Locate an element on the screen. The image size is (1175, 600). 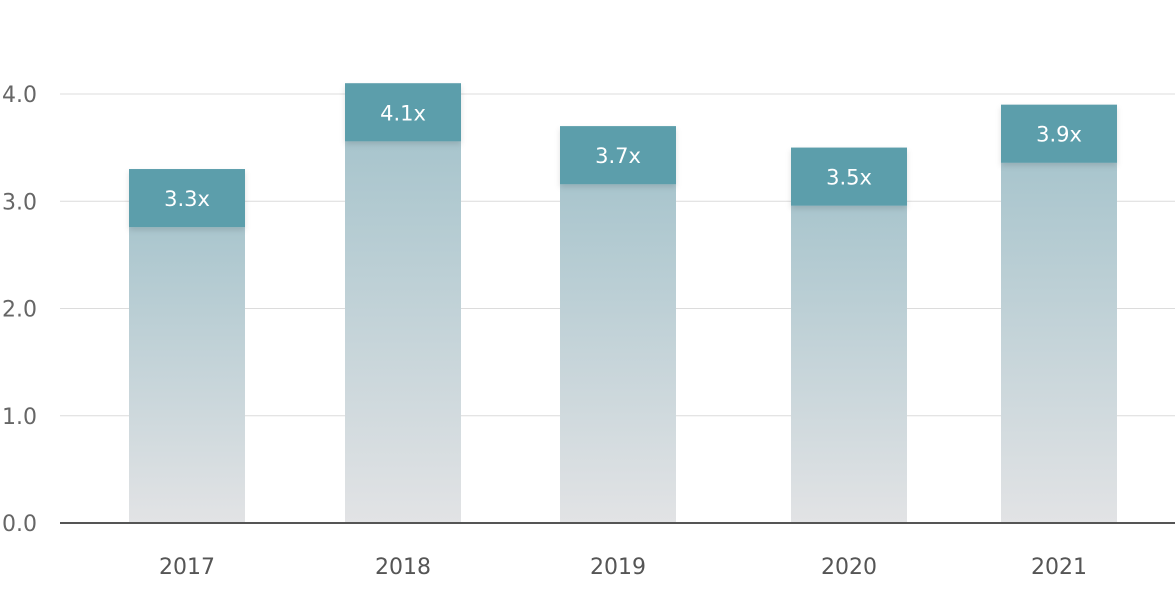
bar-value-label: 3.7x is located at coordinates (618, 156).